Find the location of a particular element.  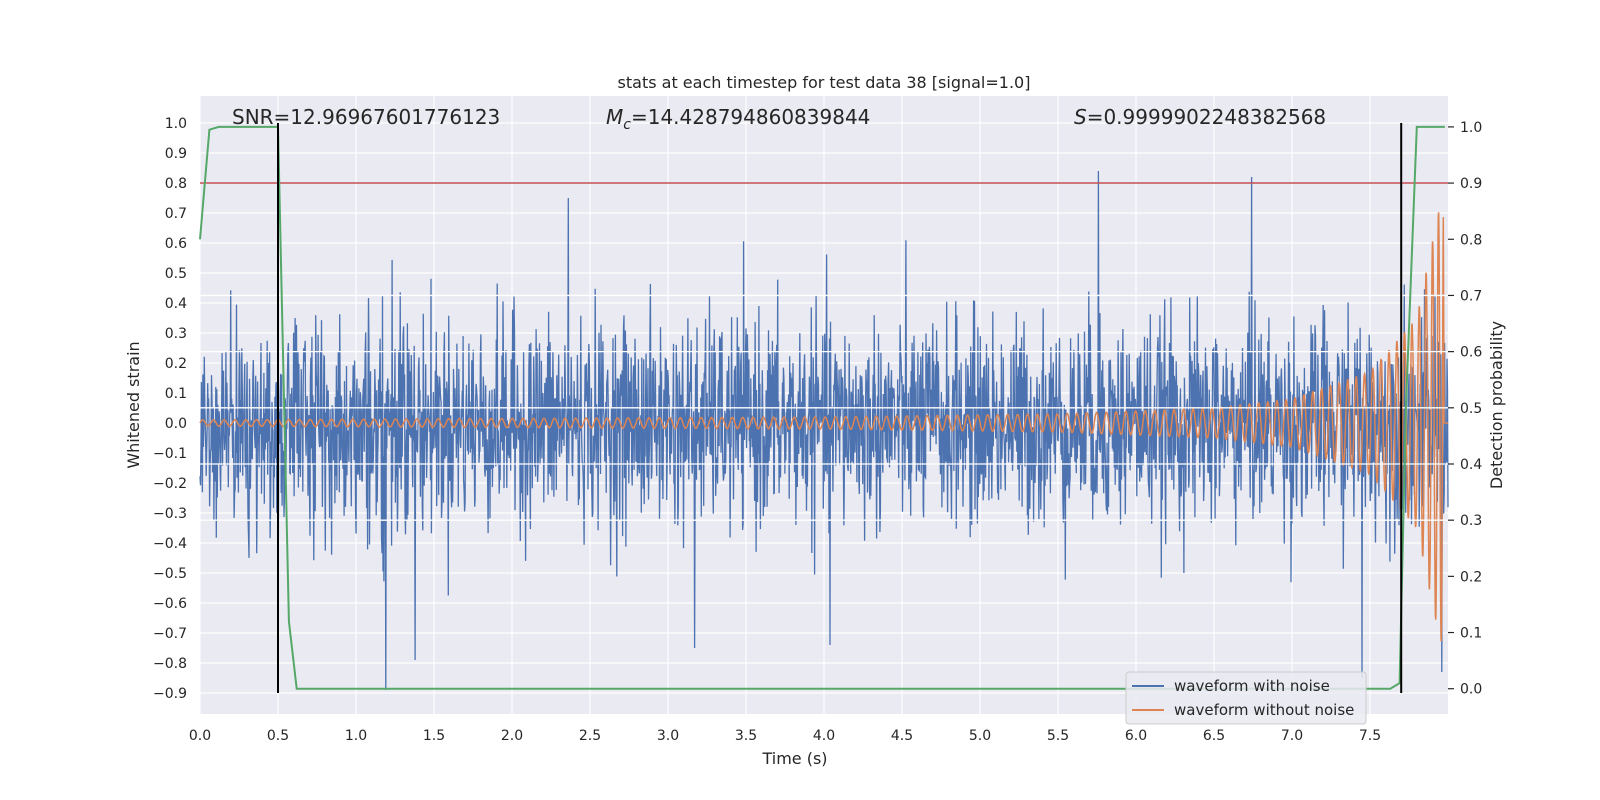

x-tick-label-5: 2.5 is located at coordinates (590, 736).